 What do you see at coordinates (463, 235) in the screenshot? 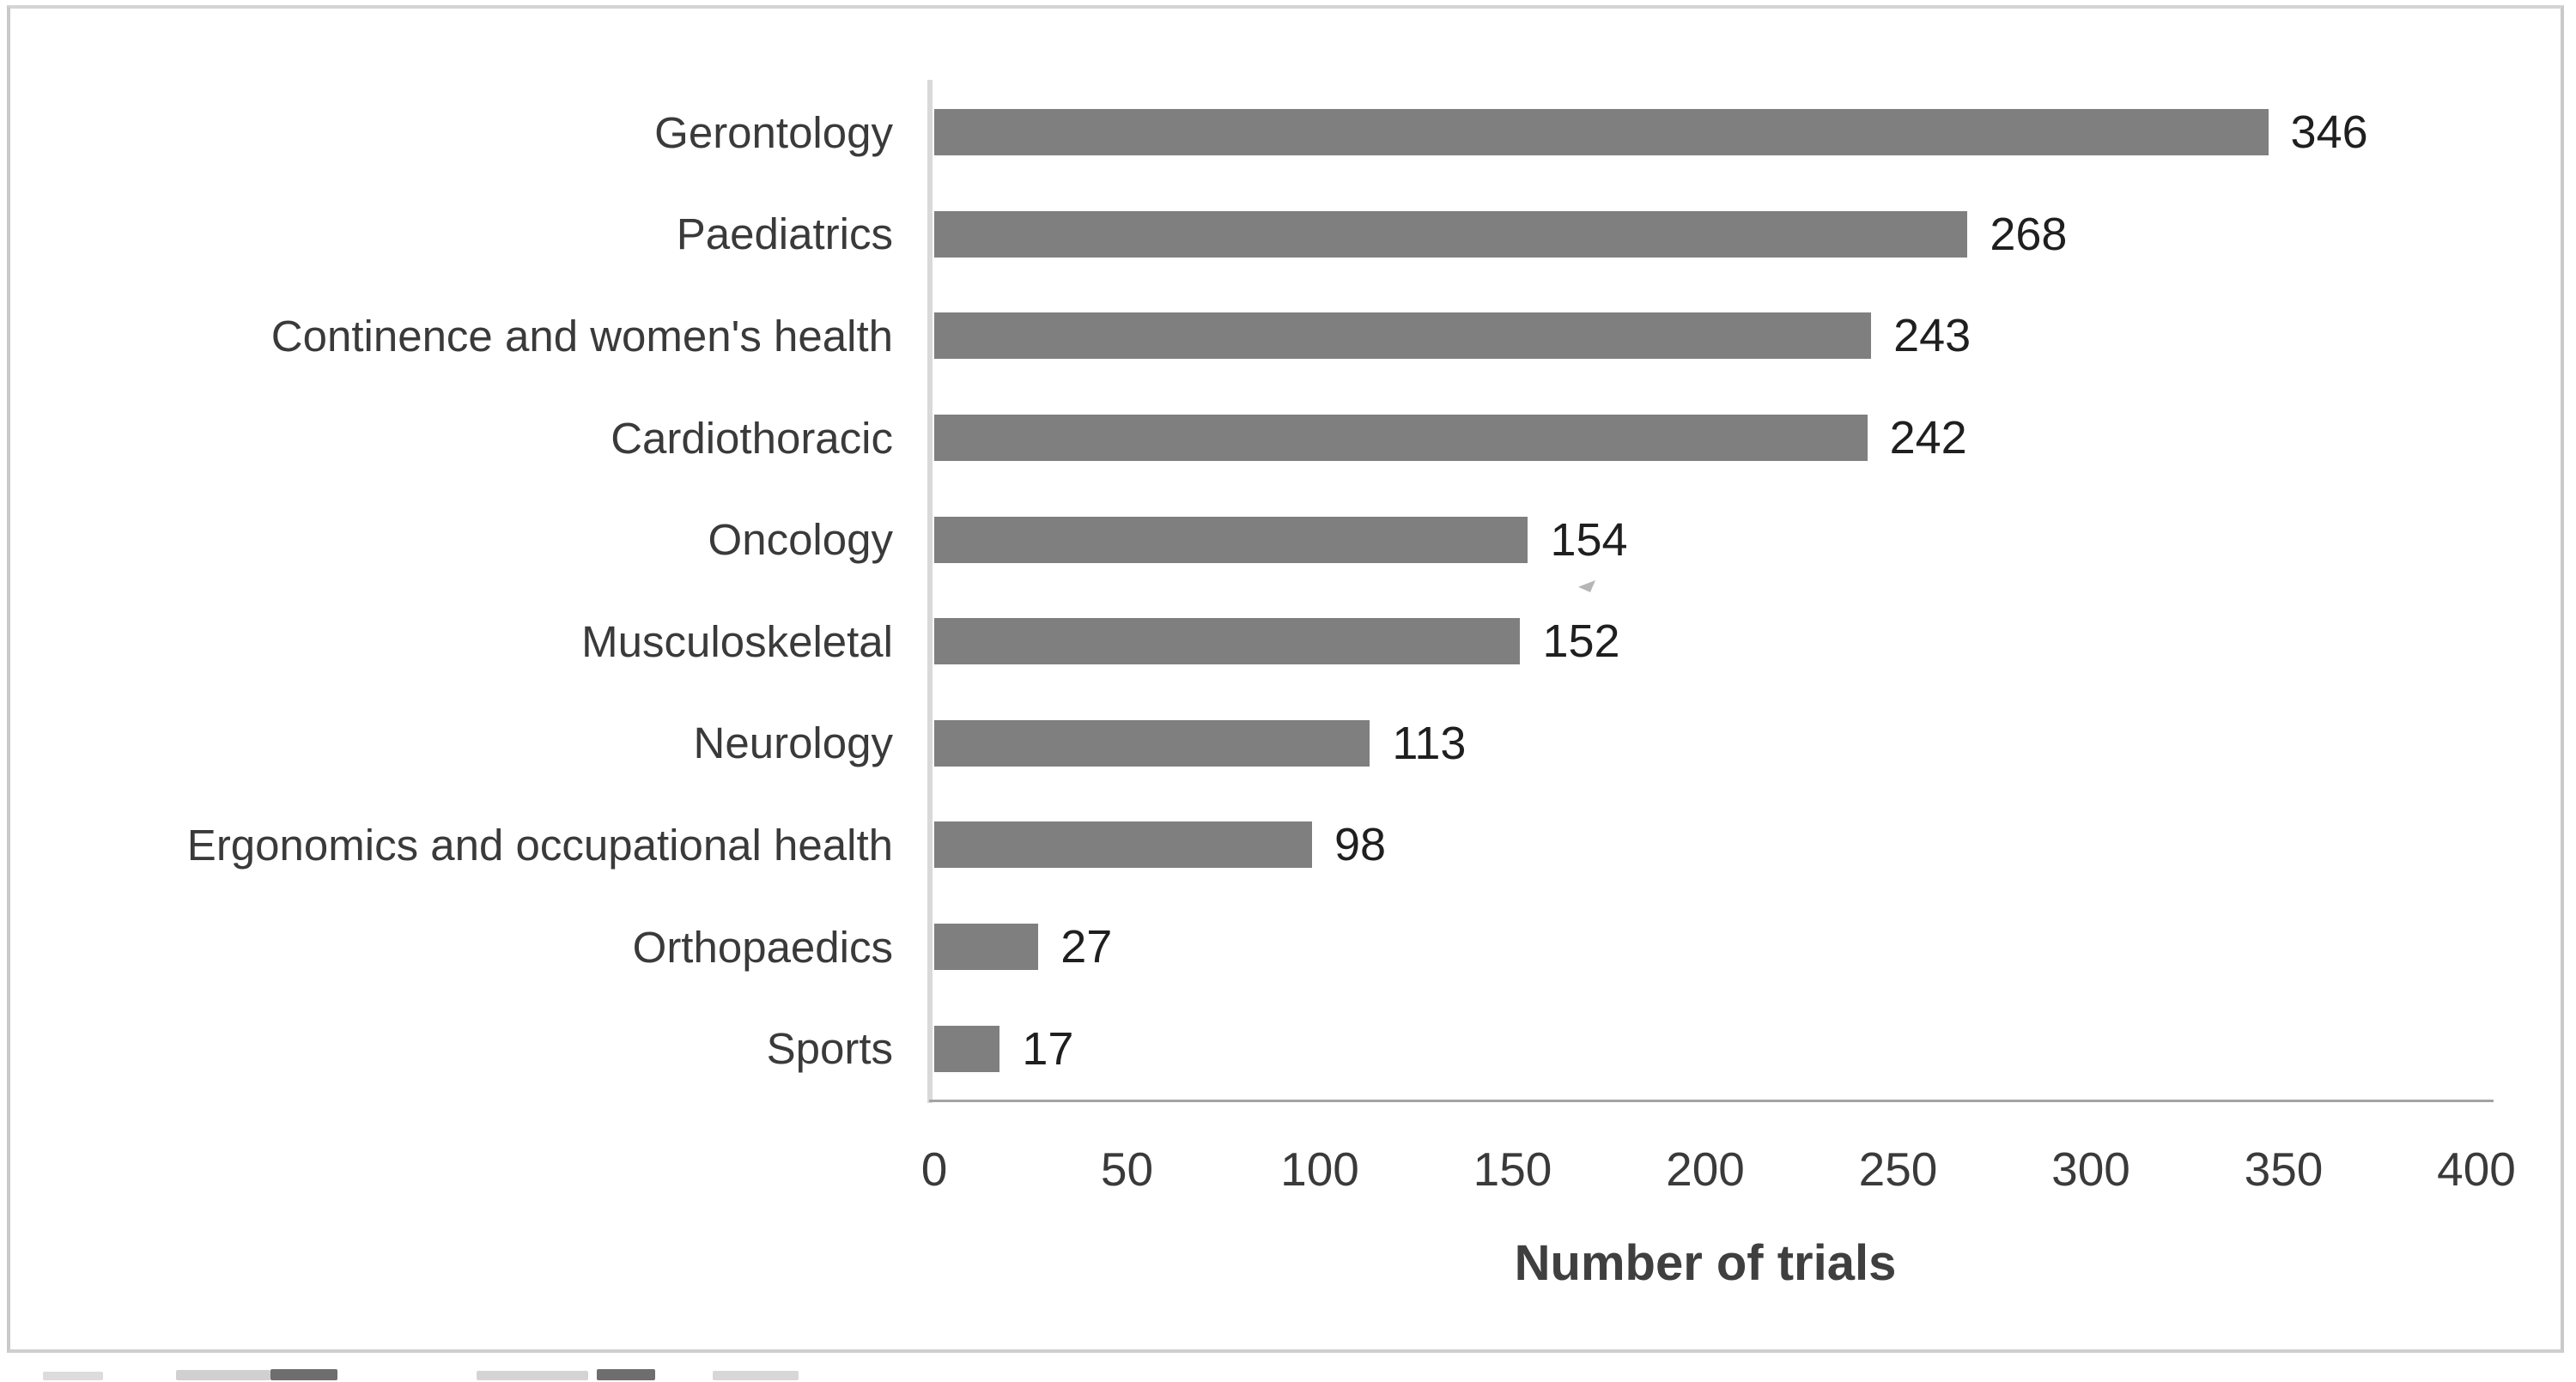
I see `category-label-row: Paediatrics` at bounding box center [463, 235].